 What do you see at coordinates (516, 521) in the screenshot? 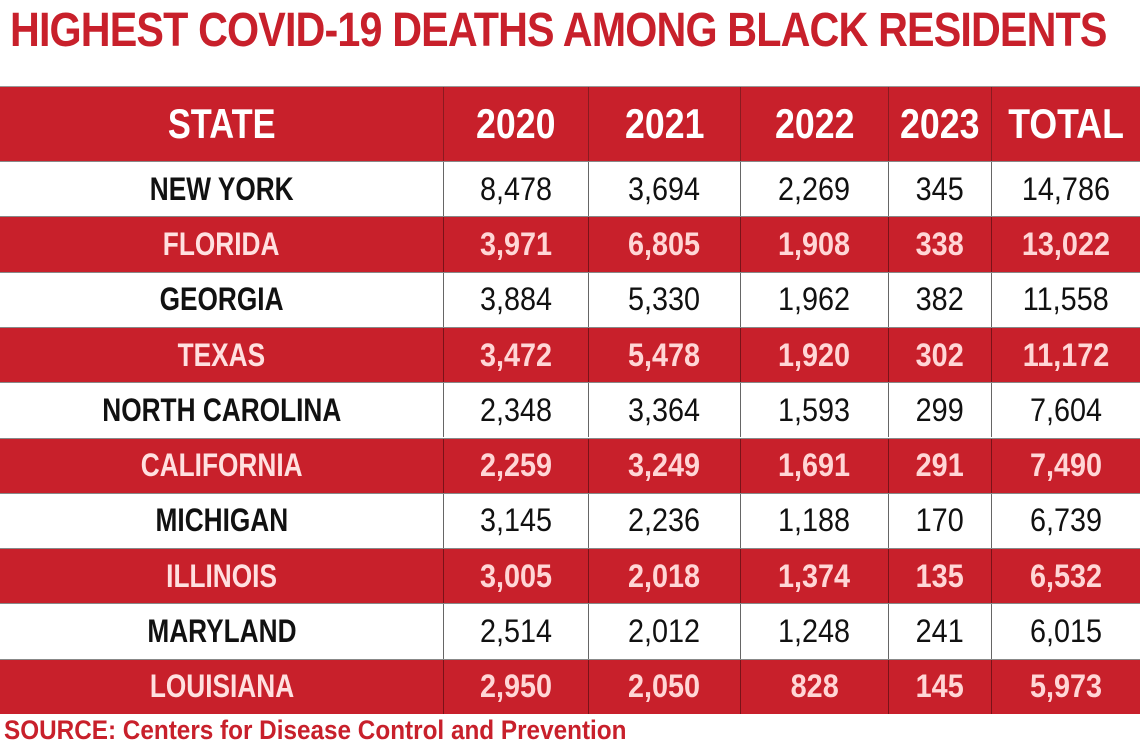
I see `value-cell-2020: 3,145` at bounding box center [516, 521].